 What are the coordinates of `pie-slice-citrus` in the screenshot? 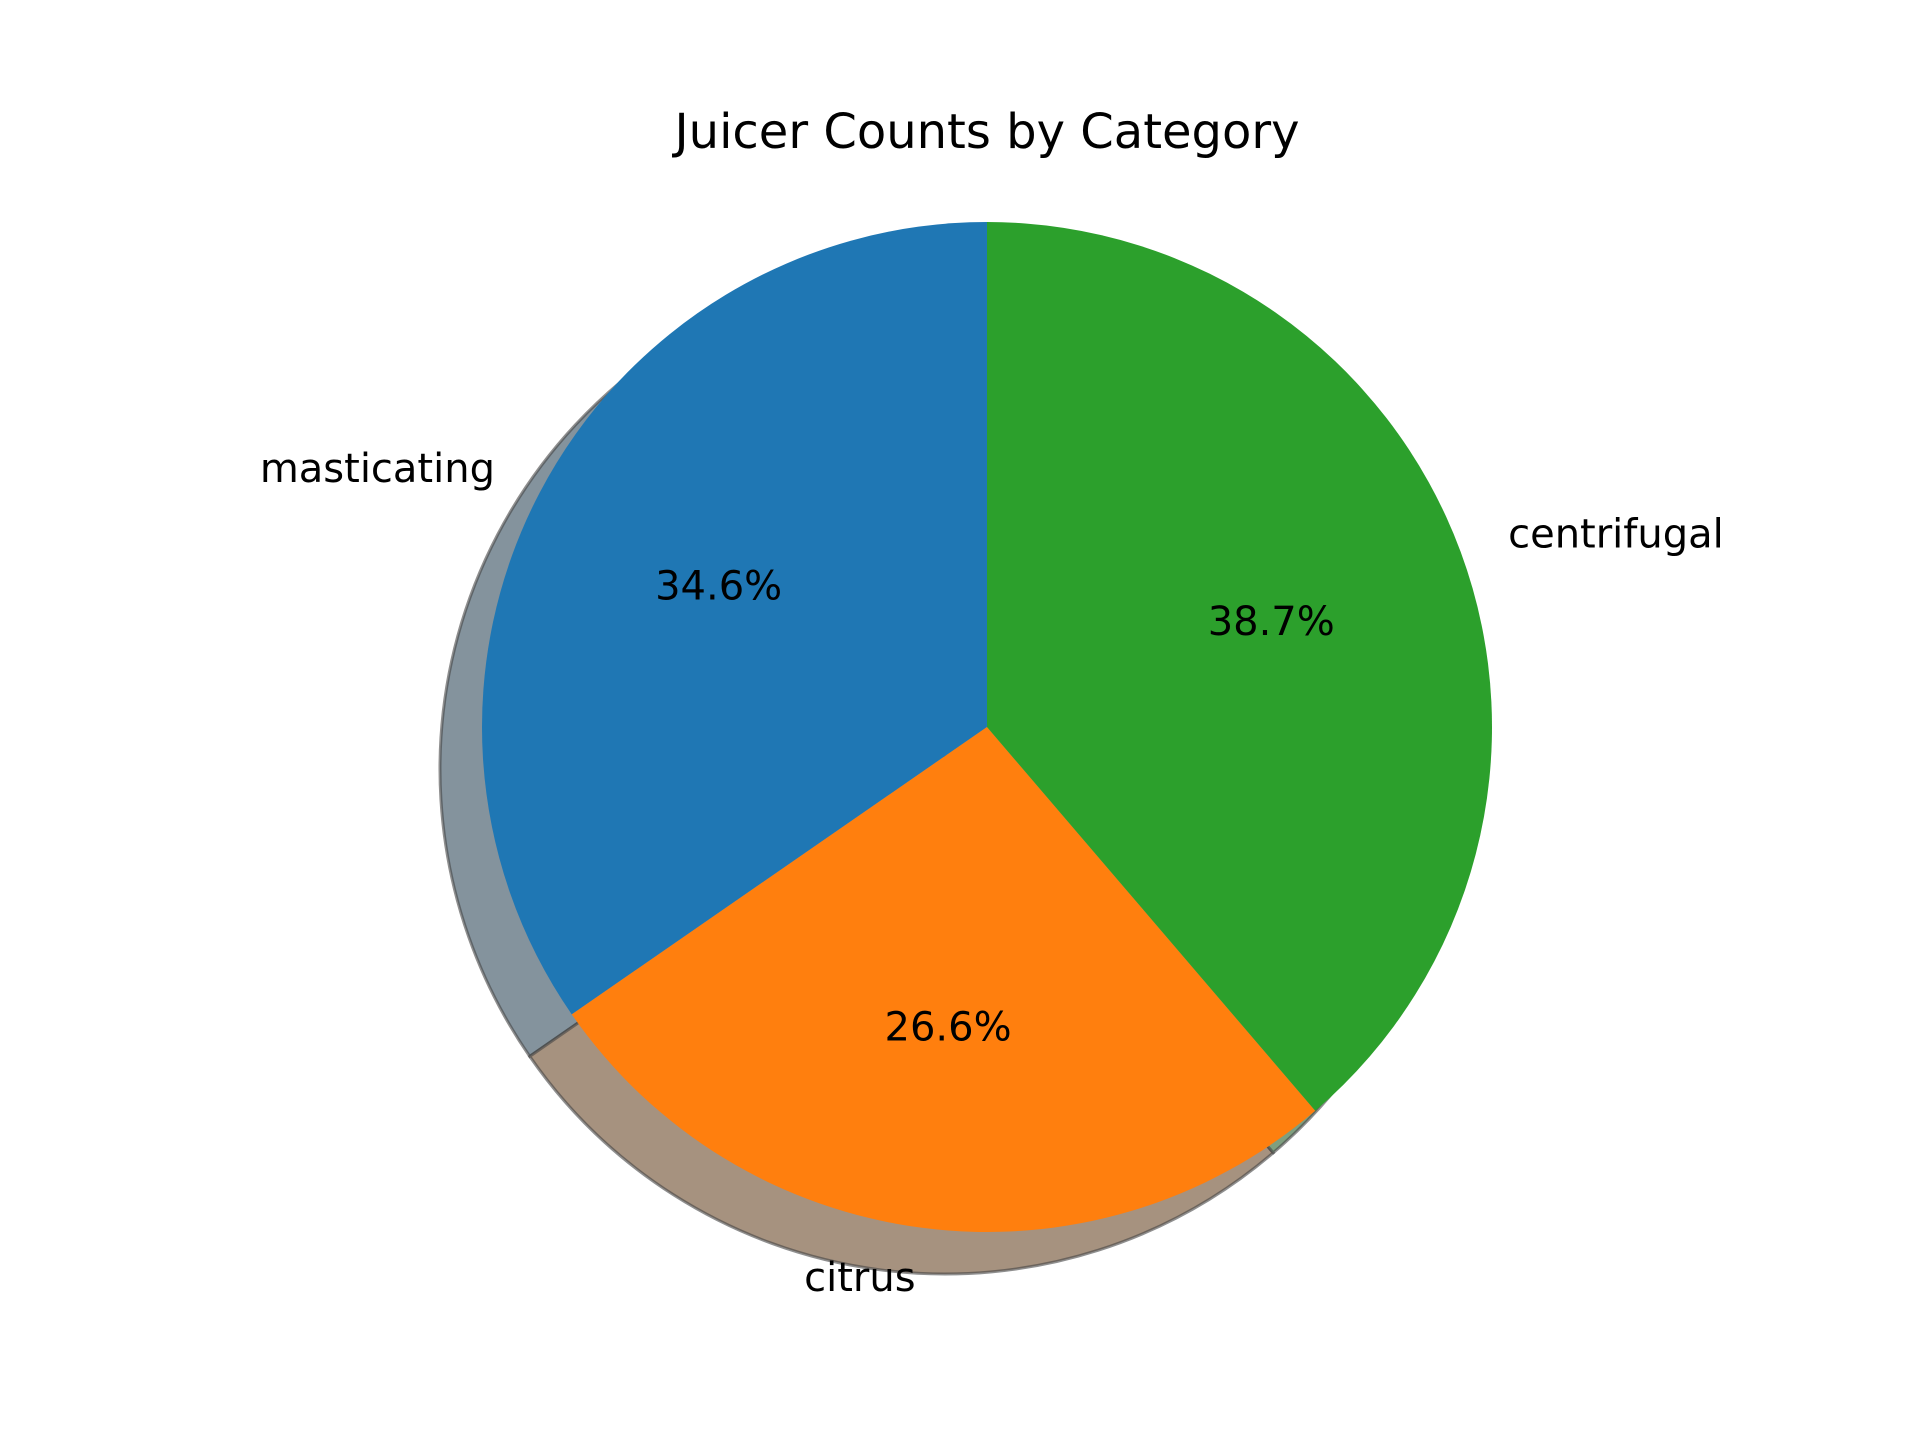 It's located at (943, 979).